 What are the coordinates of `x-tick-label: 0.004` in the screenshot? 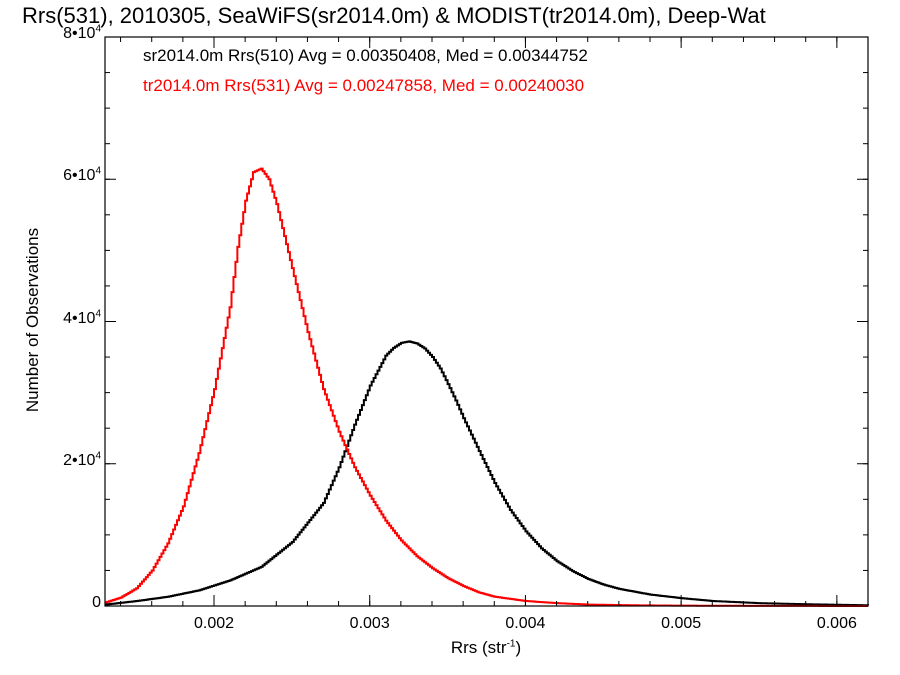 It's located at (525, 623).